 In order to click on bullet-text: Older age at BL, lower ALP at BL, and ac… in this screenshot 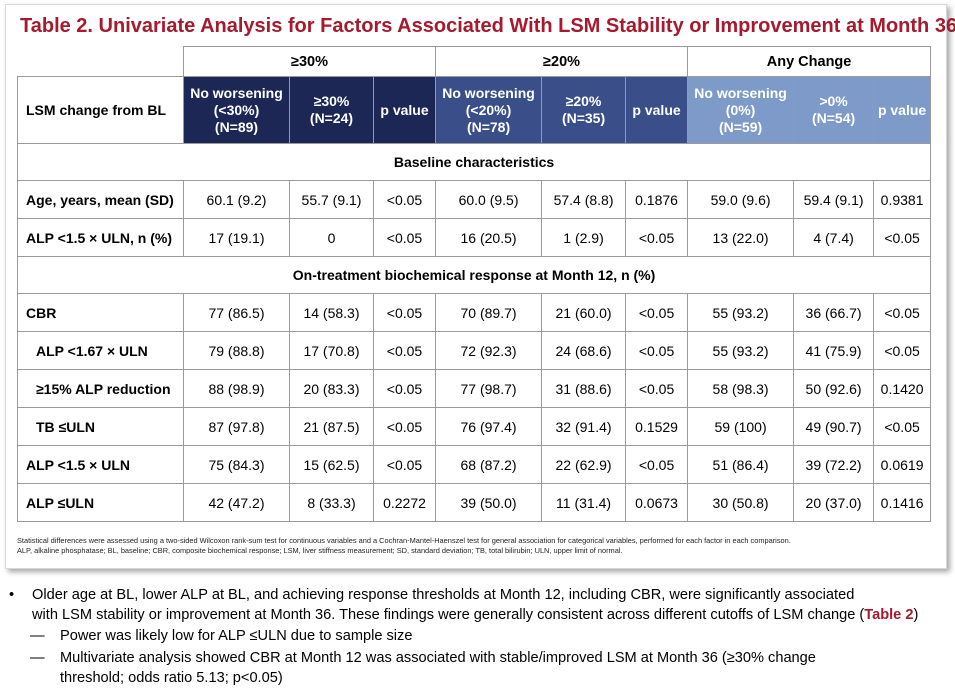, I will do `click(443, 595)`.